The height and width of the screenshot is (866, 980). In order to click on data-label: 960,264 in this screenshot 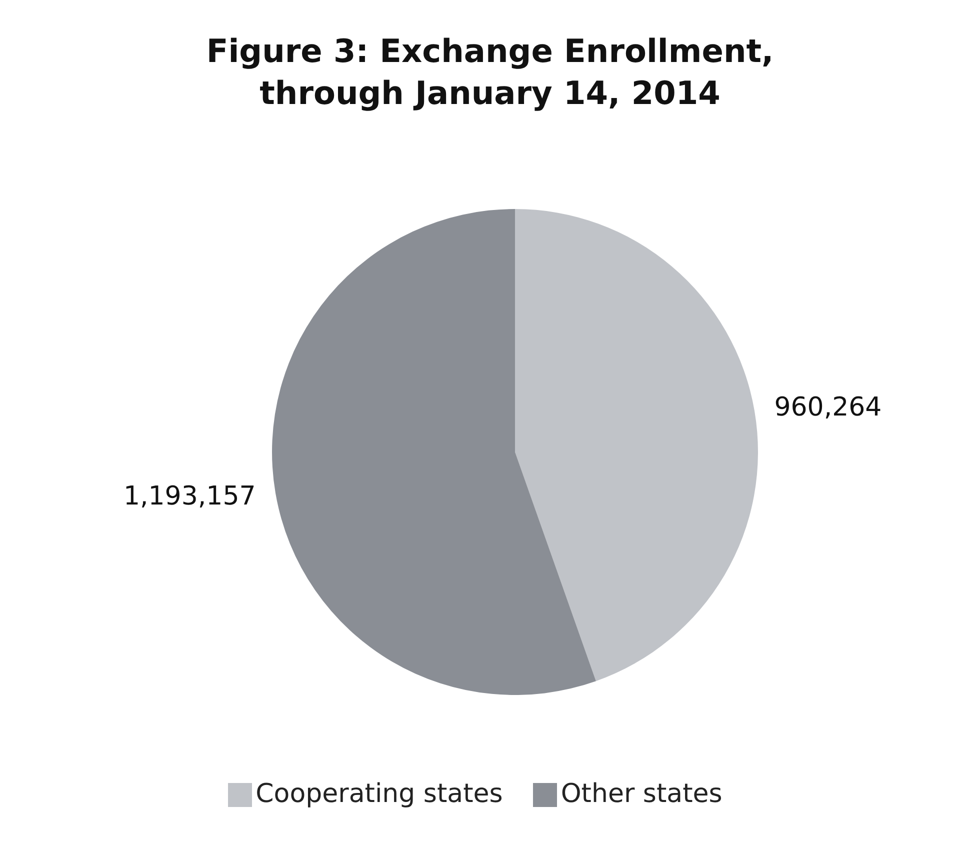, I will do `click(828, 407)`.